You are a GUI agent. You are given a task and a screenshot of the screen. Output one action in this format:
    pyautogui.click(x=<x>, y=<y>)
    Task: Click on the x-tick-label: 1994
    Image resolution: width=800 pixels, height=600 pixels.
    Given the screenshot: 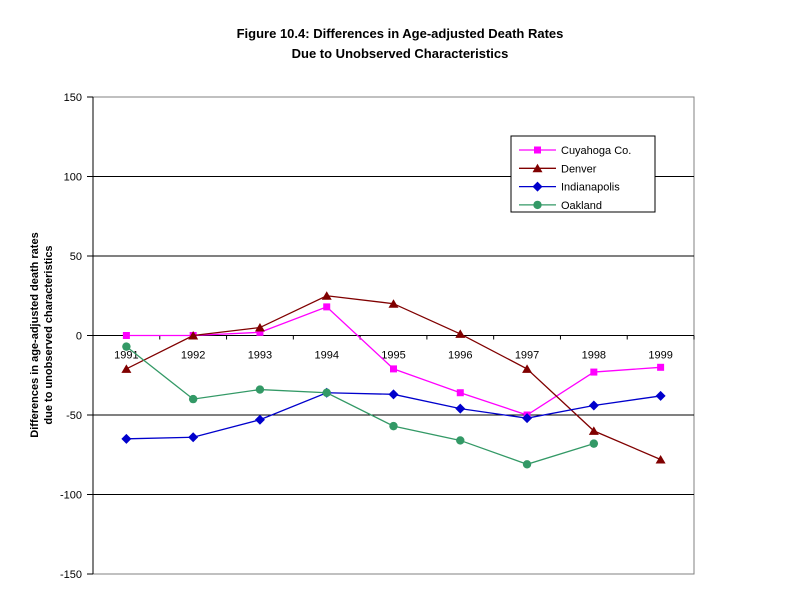 What is the action you would take?
    pyautogui.click(x=326, y=356)
    